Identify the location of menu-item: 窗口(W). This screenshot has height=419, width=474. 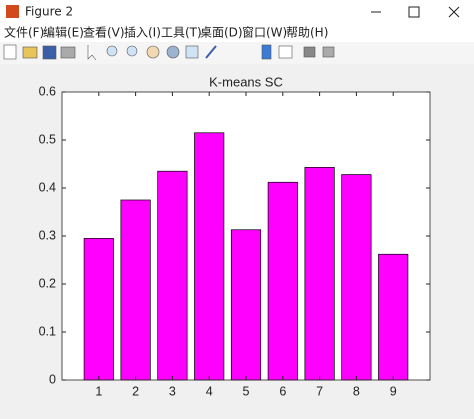
(264, 33).